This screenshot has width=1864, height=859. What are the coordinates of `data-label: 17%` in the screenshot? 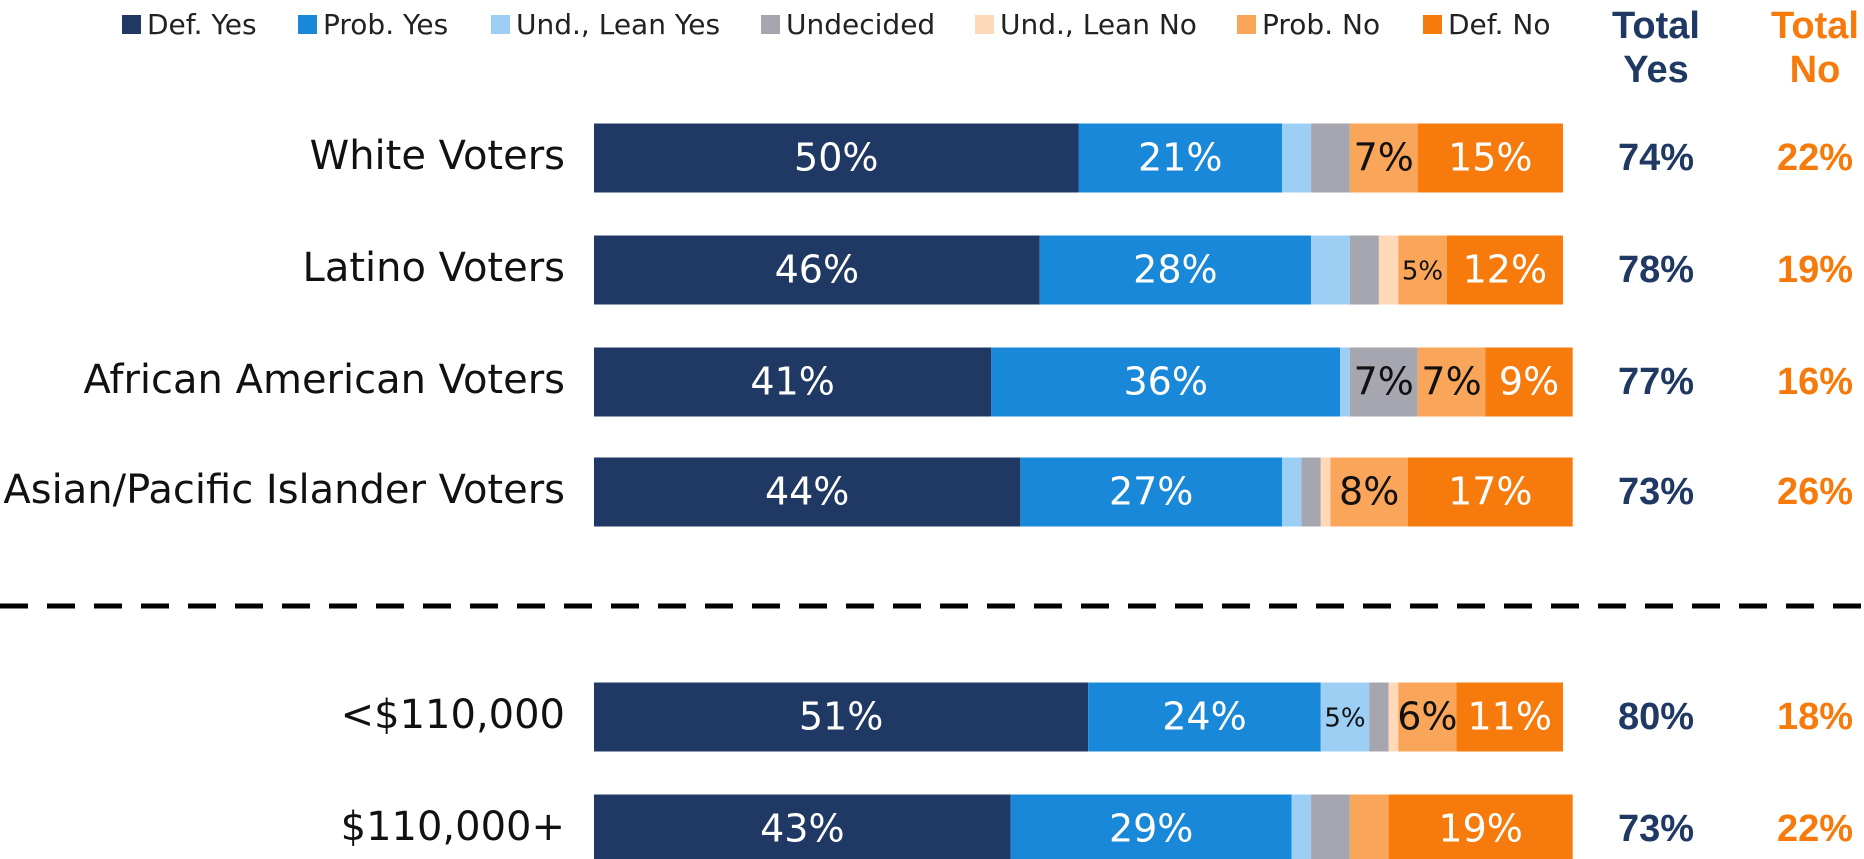 It's located at (1490, 492).